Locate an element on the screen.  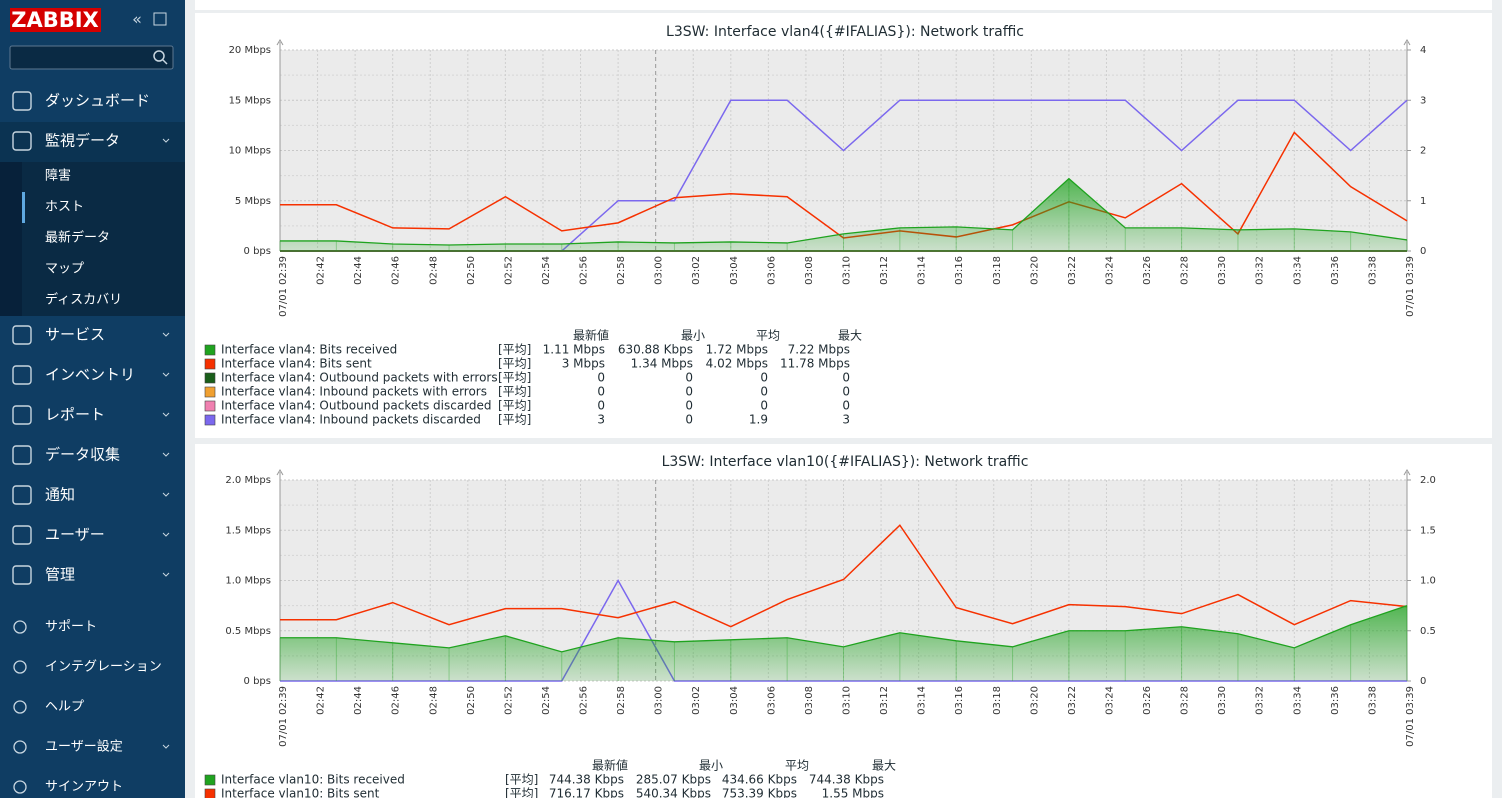
legend-value: 1.55 Mbps is located at coordinates (853, 792).